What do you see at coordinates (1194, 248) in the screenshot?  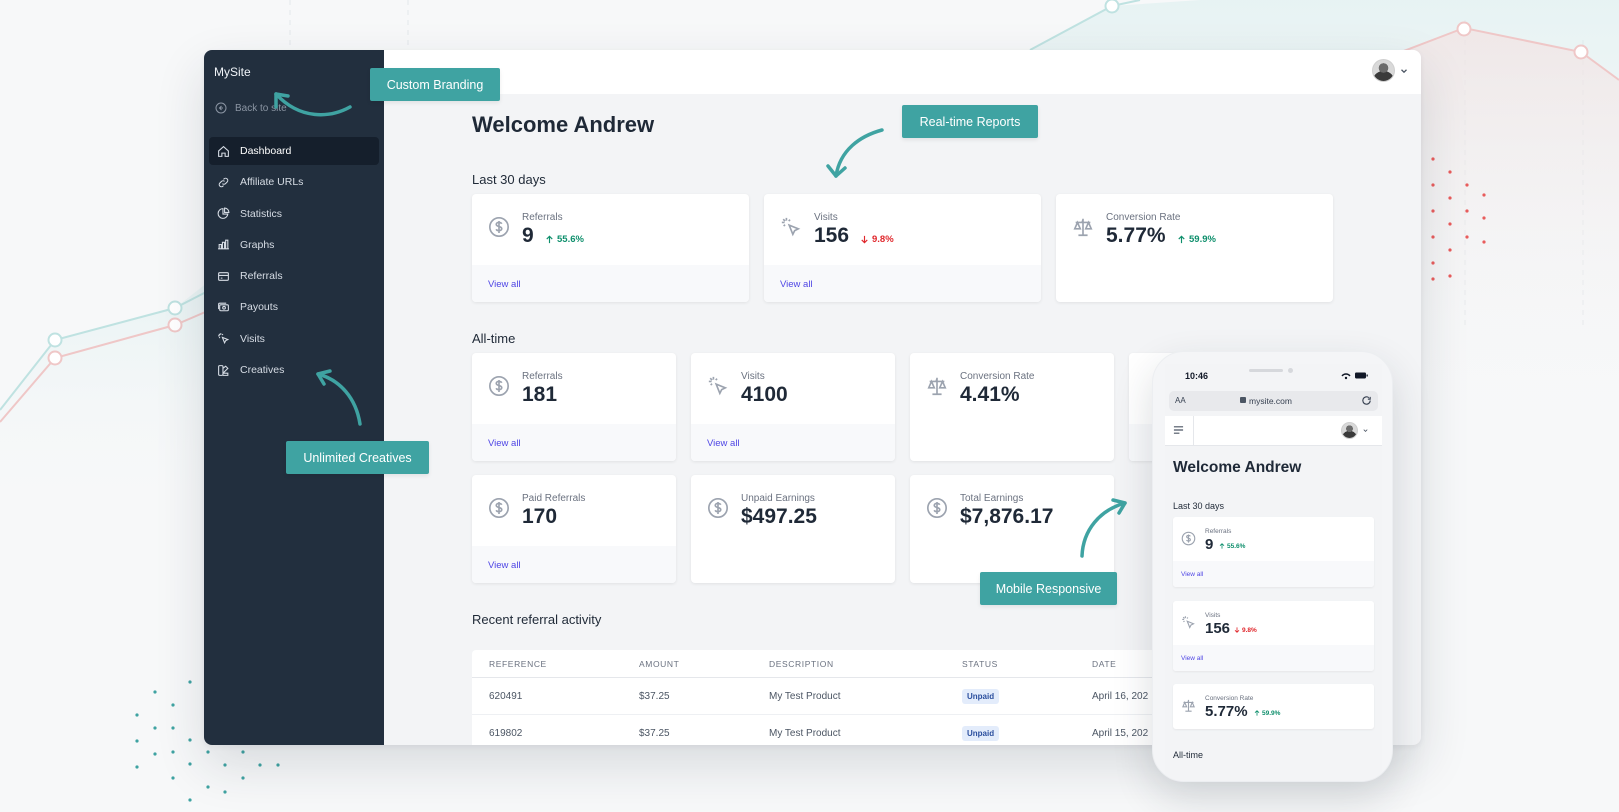 I see `stat-card-conversion-30d: Conversion Rate 5.77% 59.9%` at bounding box center [1194, 248].